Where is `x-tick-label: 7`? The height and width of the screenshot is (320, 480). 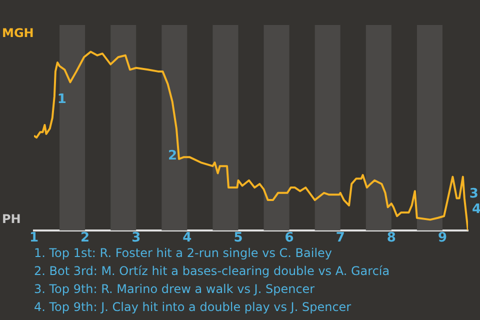 x-tick-label: 7 is located at coordinates (340, 238).